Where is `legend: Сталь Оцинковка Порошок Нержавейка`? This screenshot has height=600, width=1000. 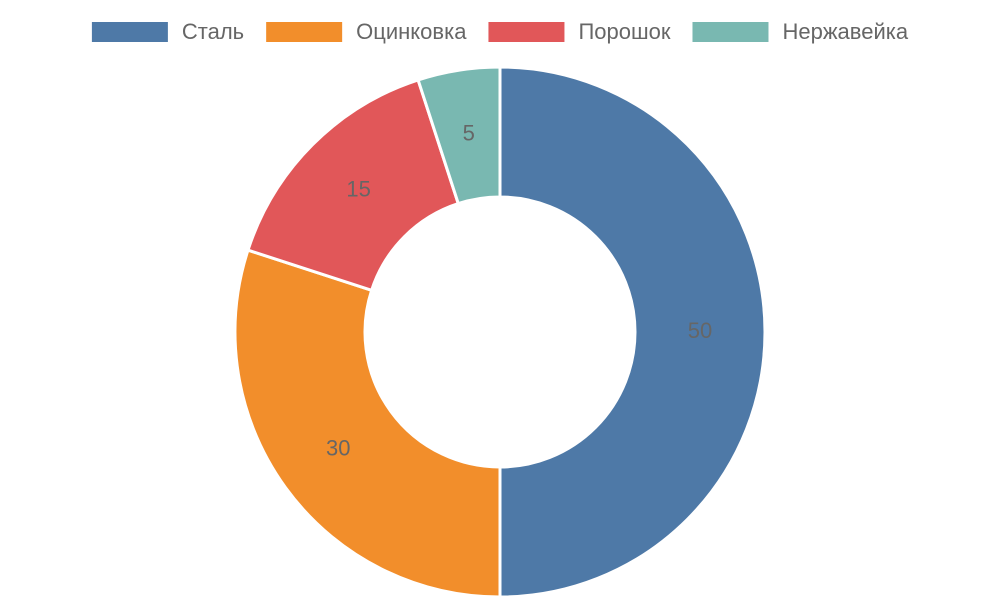 legend: Сталь Оцинковка Порошок Нержавейка is located at coordinates (500, 31).